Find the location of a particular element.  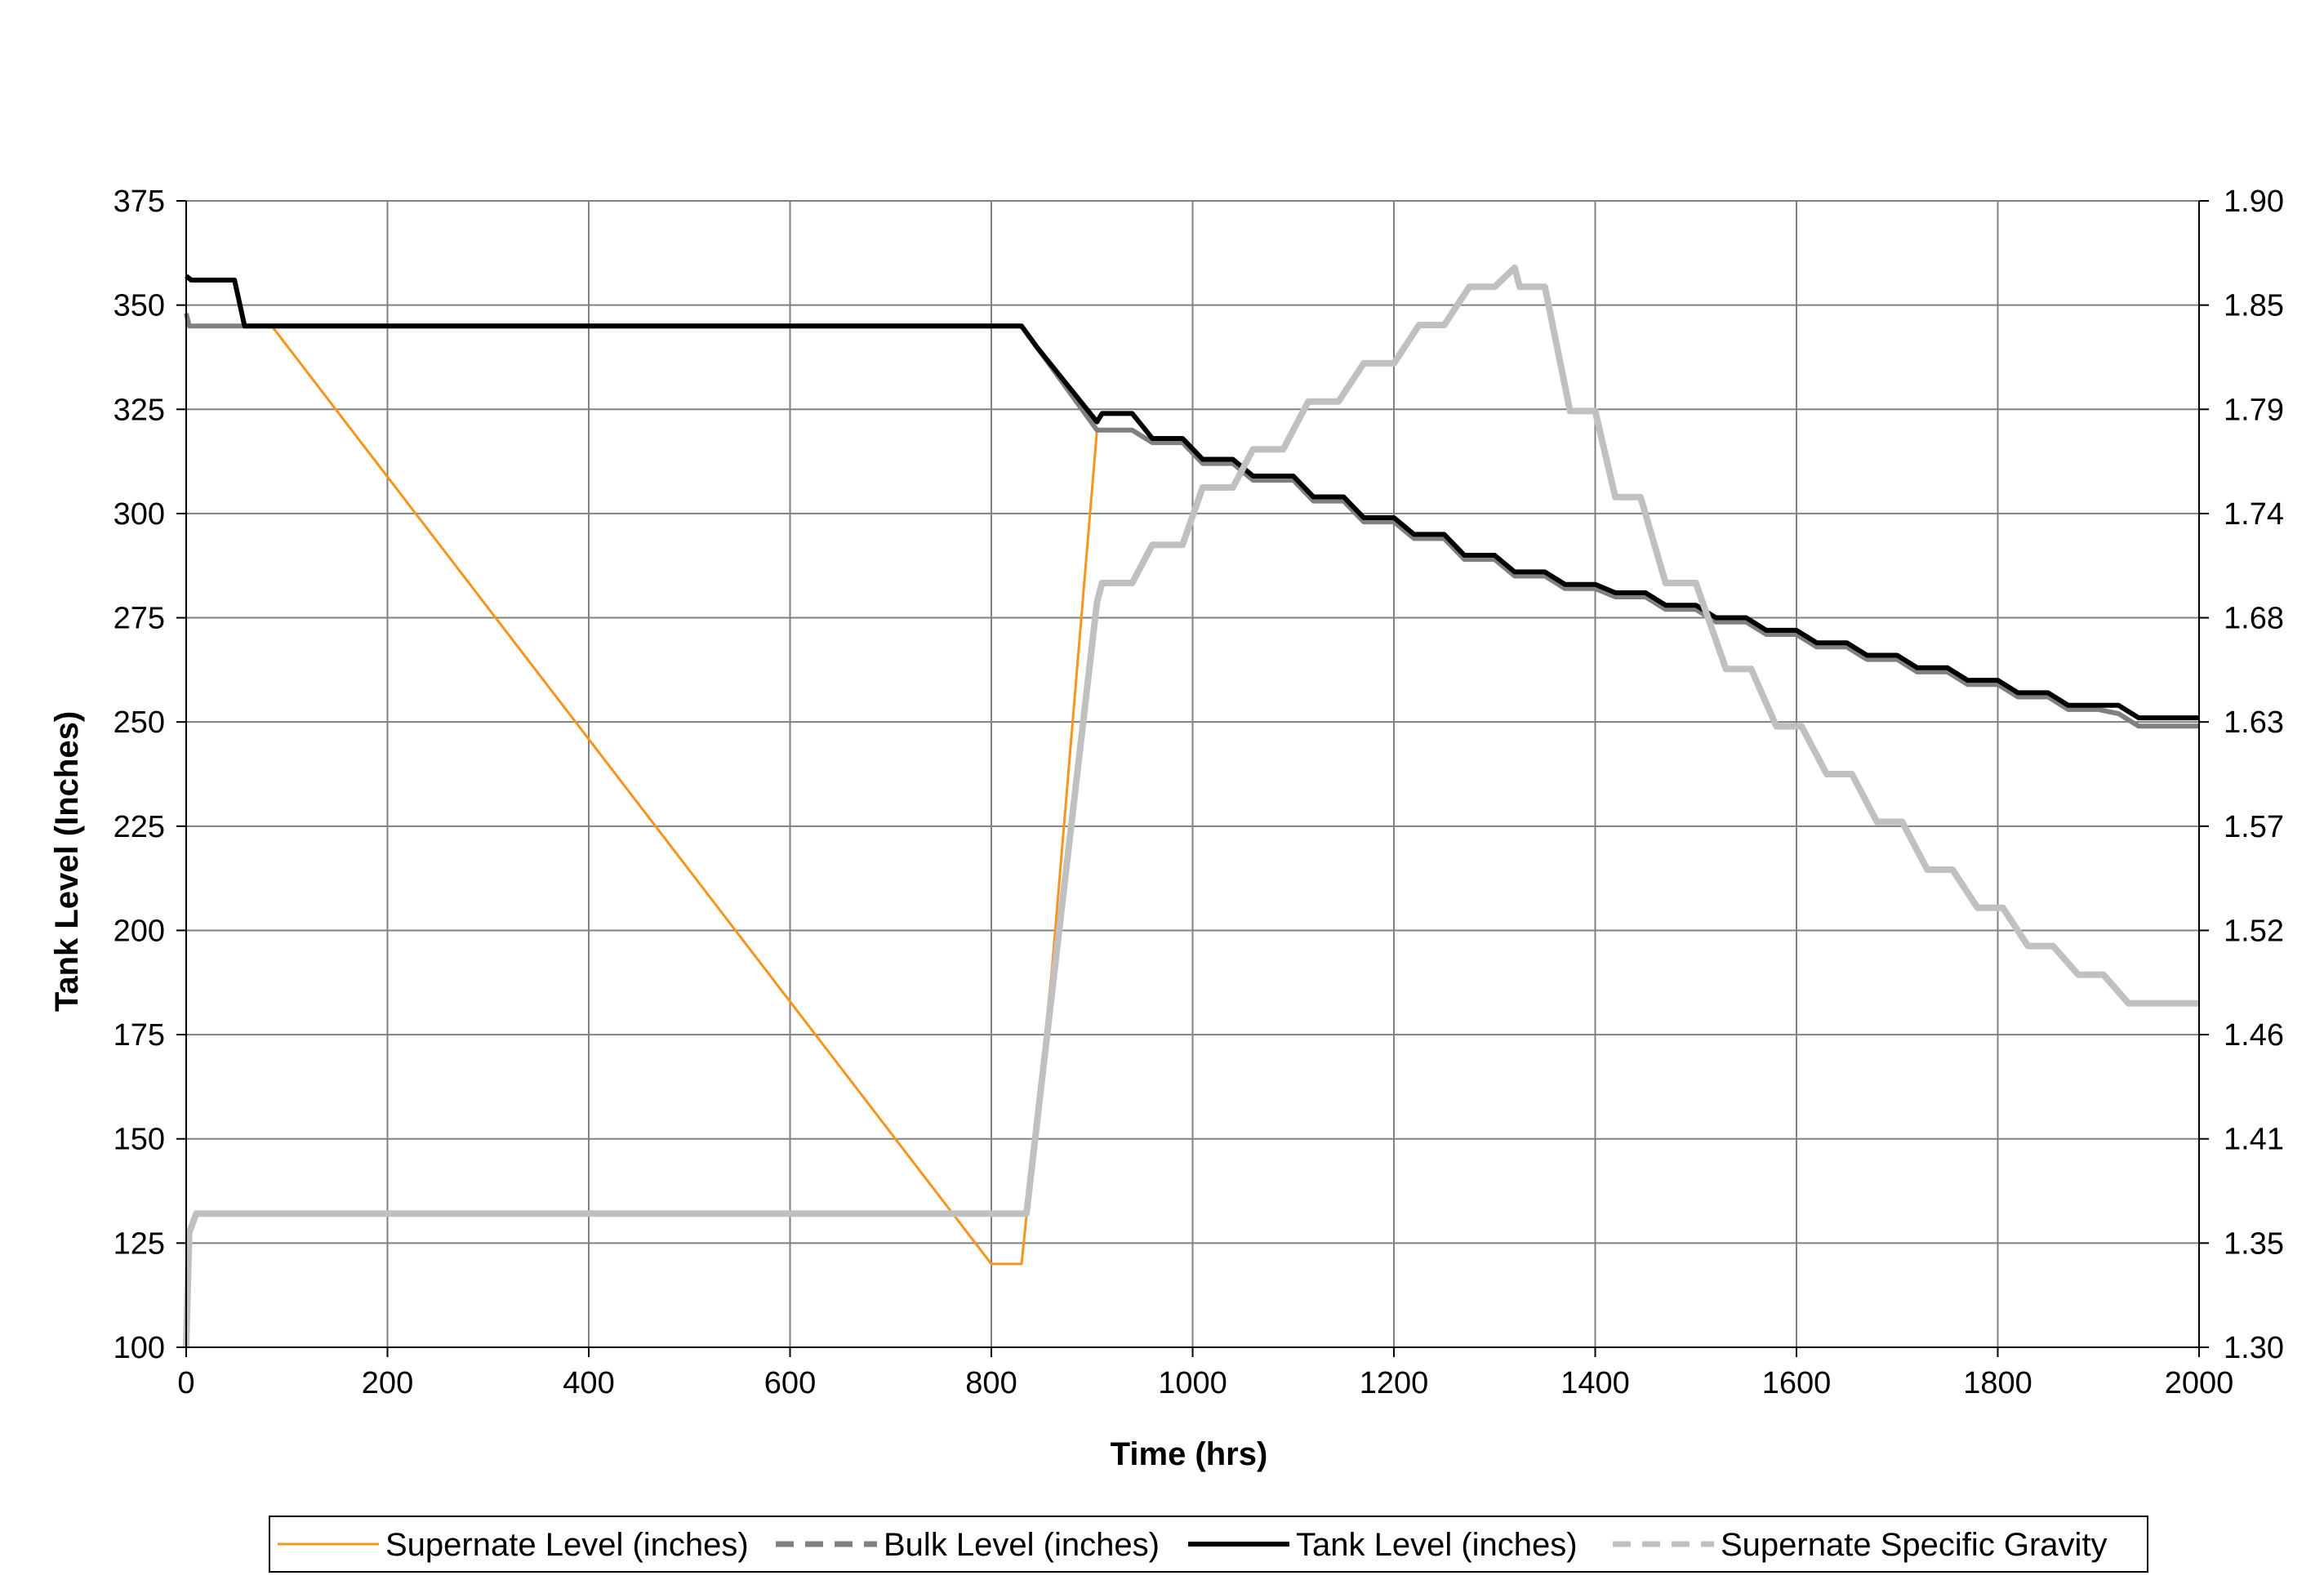

legend-label-4: Supernate Specific Gravity is located at coordinates (1914, 1545).